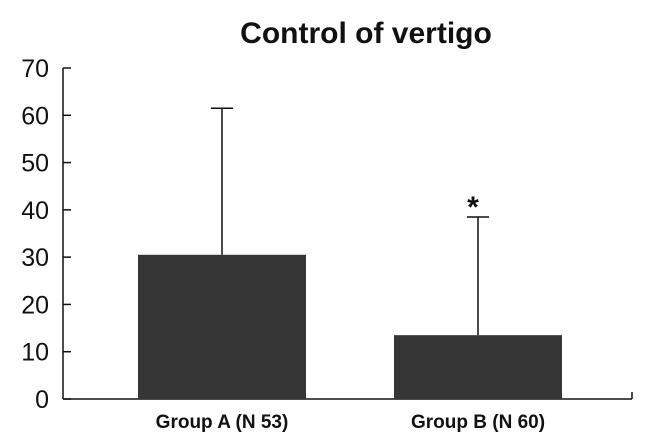 This screenshot has height=437, width=653. Describe the element at coordinates (350, 422) in the screenshot. I see `x-category-labels: Group A (N 53) Group B (N 60)` at that location.